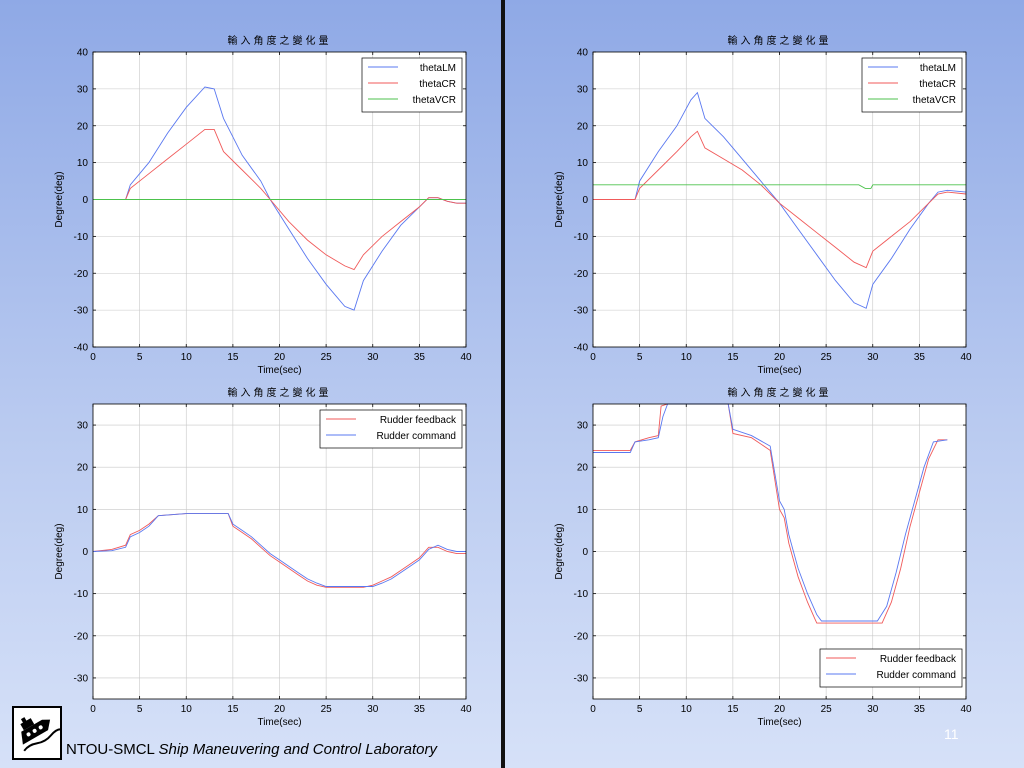 Image resolution: width=1024 pixels, height=768 pixels. I want to click on series-line-thetacr, so click(780, 199).